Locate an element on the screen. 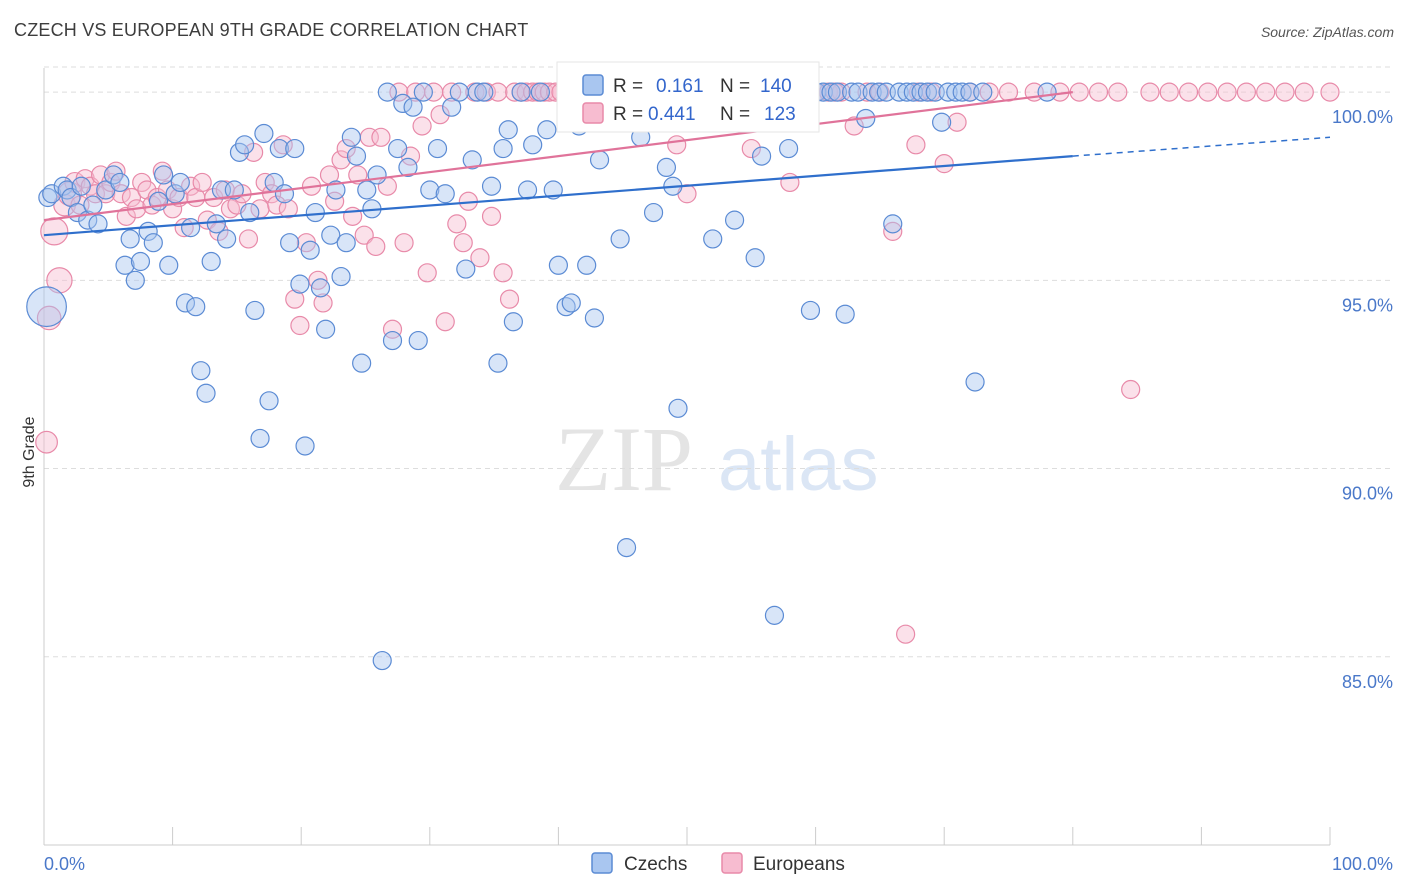  legend-czechs-n-value: 140 is located at coordinates (776, 86).